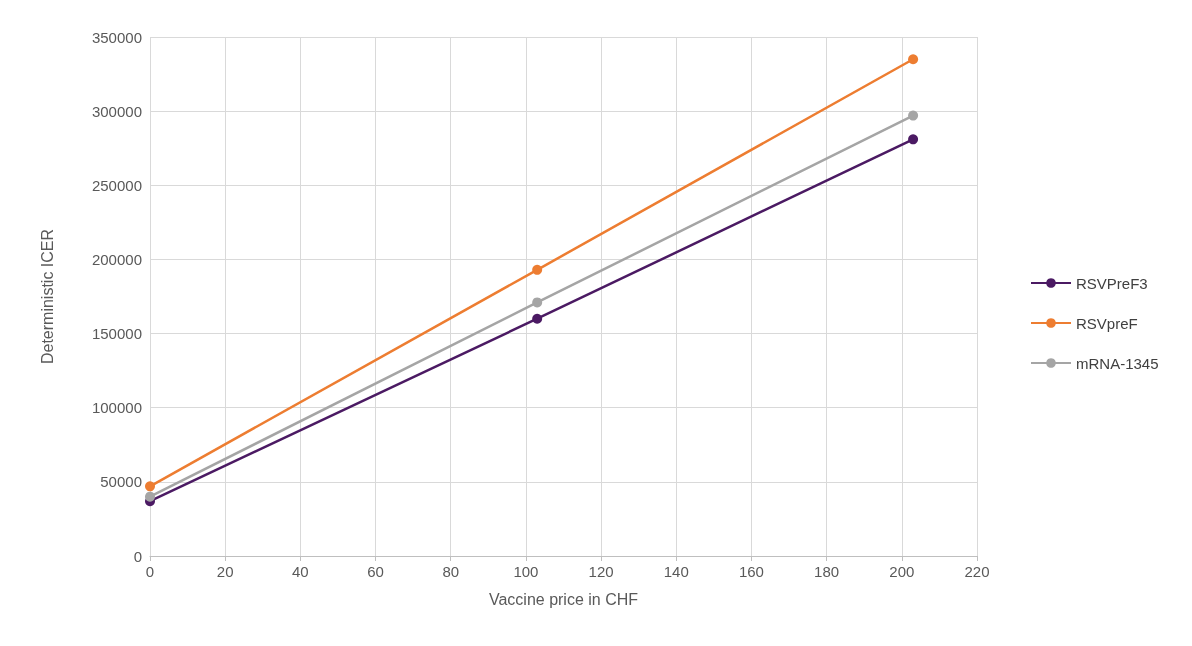 Image resolution: width=1192 pixels, height=646 pixels. Describe the element at coordinates (1112, 283) in the screenshot. I see `legend-label: RSVPreF3` at that location.